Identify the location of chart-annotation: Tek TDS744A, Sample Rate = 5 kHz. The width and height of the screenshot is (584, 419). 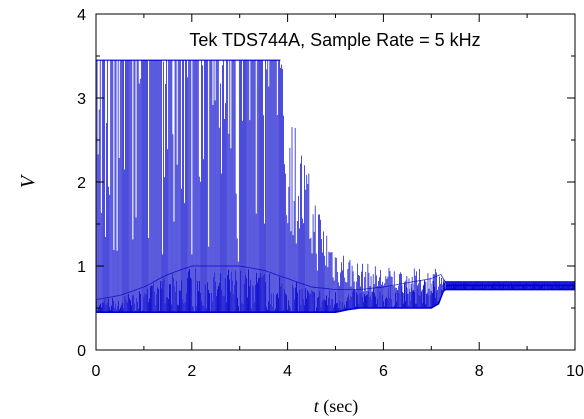
(334, 40).